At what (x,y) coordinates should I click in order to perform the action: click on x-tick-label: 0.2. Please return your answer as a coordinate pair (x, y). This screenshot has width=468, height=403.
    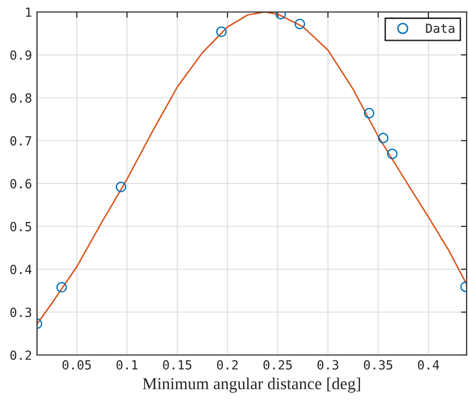
    Looking at the image, I should click on (227, 365).